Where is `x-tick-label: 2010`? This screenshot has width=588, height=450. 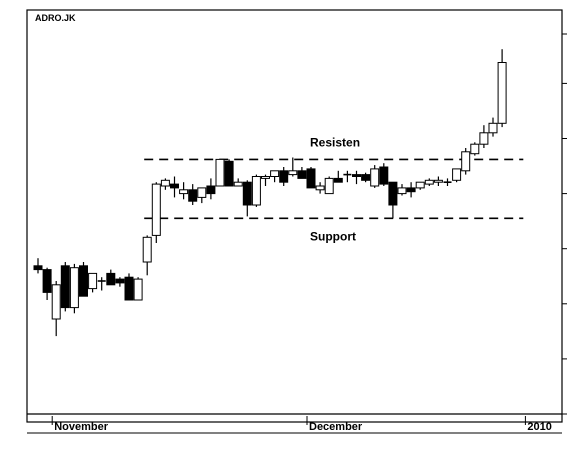
x-tick-label: 2010 is located at coordinates (539, 427).